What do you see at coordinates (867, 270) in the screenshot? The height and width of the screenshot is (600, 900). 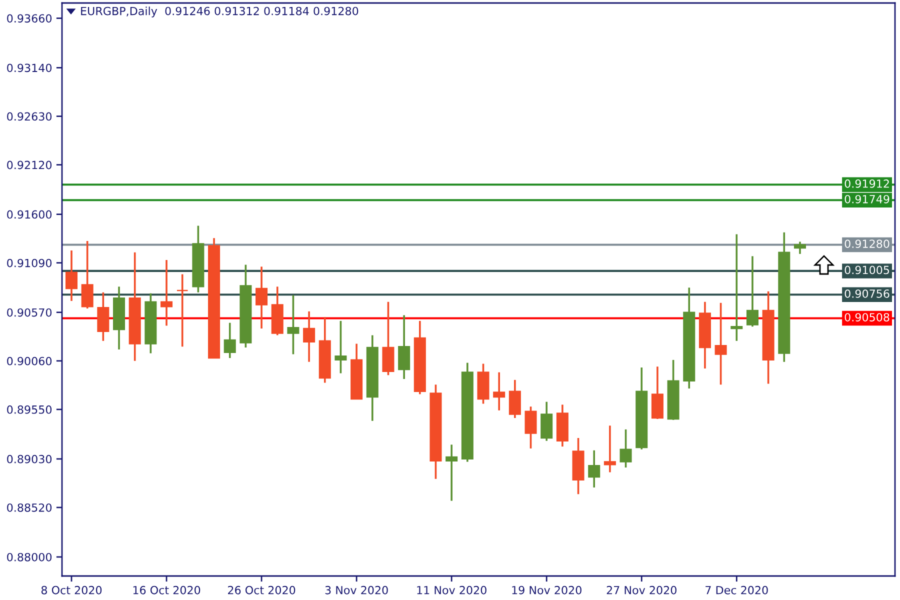 I see `ref-line-label: 0.91005` at bounding box center [867, 270].